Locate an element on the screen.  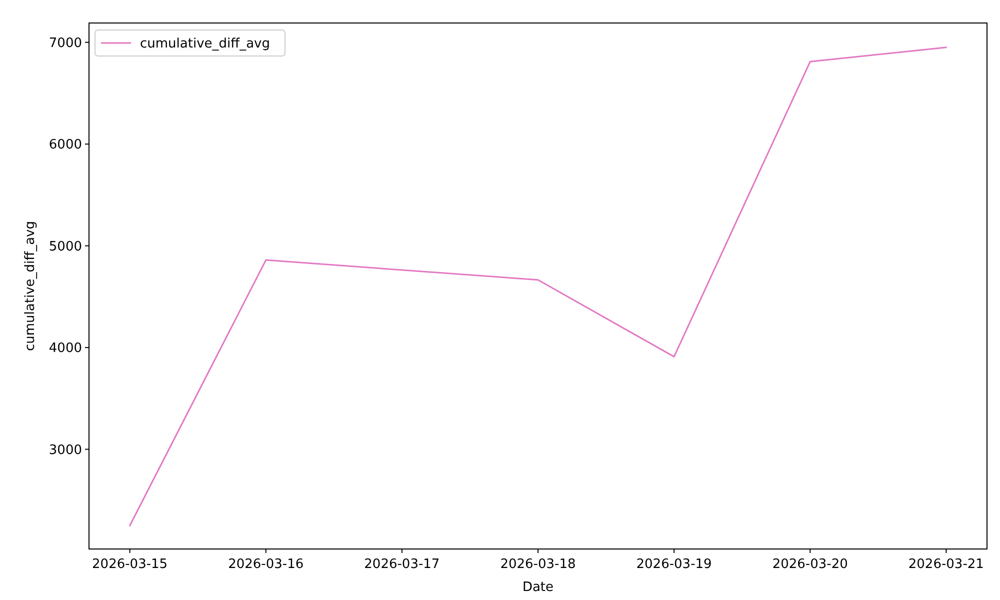
legend-label: cumulative_diff_avg is located at coordinates (205, 44).